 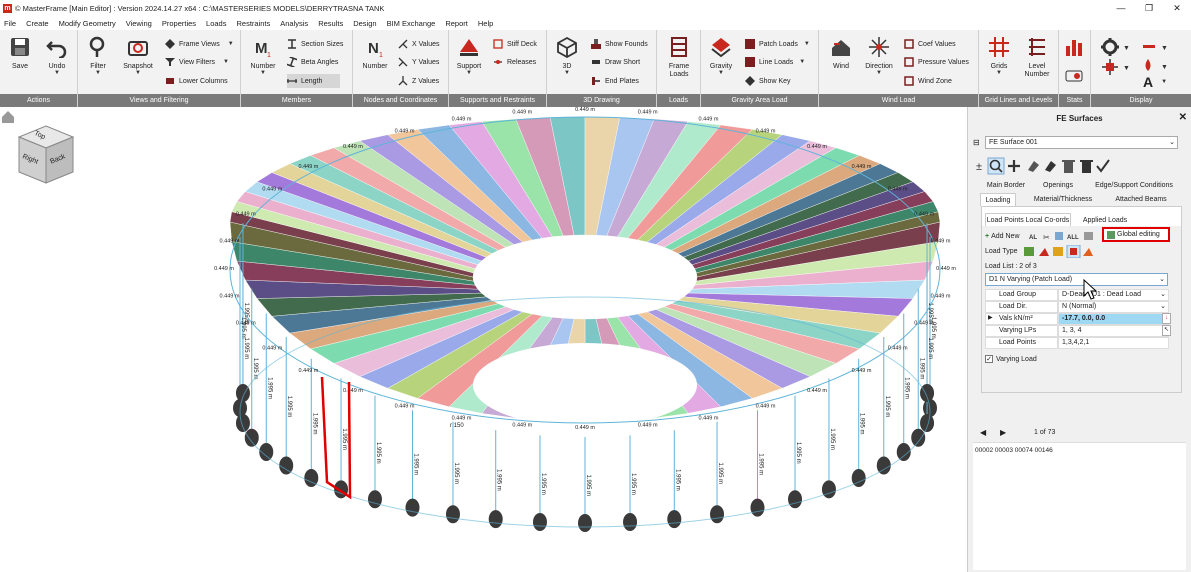 I want to click on minimize-button: —, so click(x=1121, y=8).